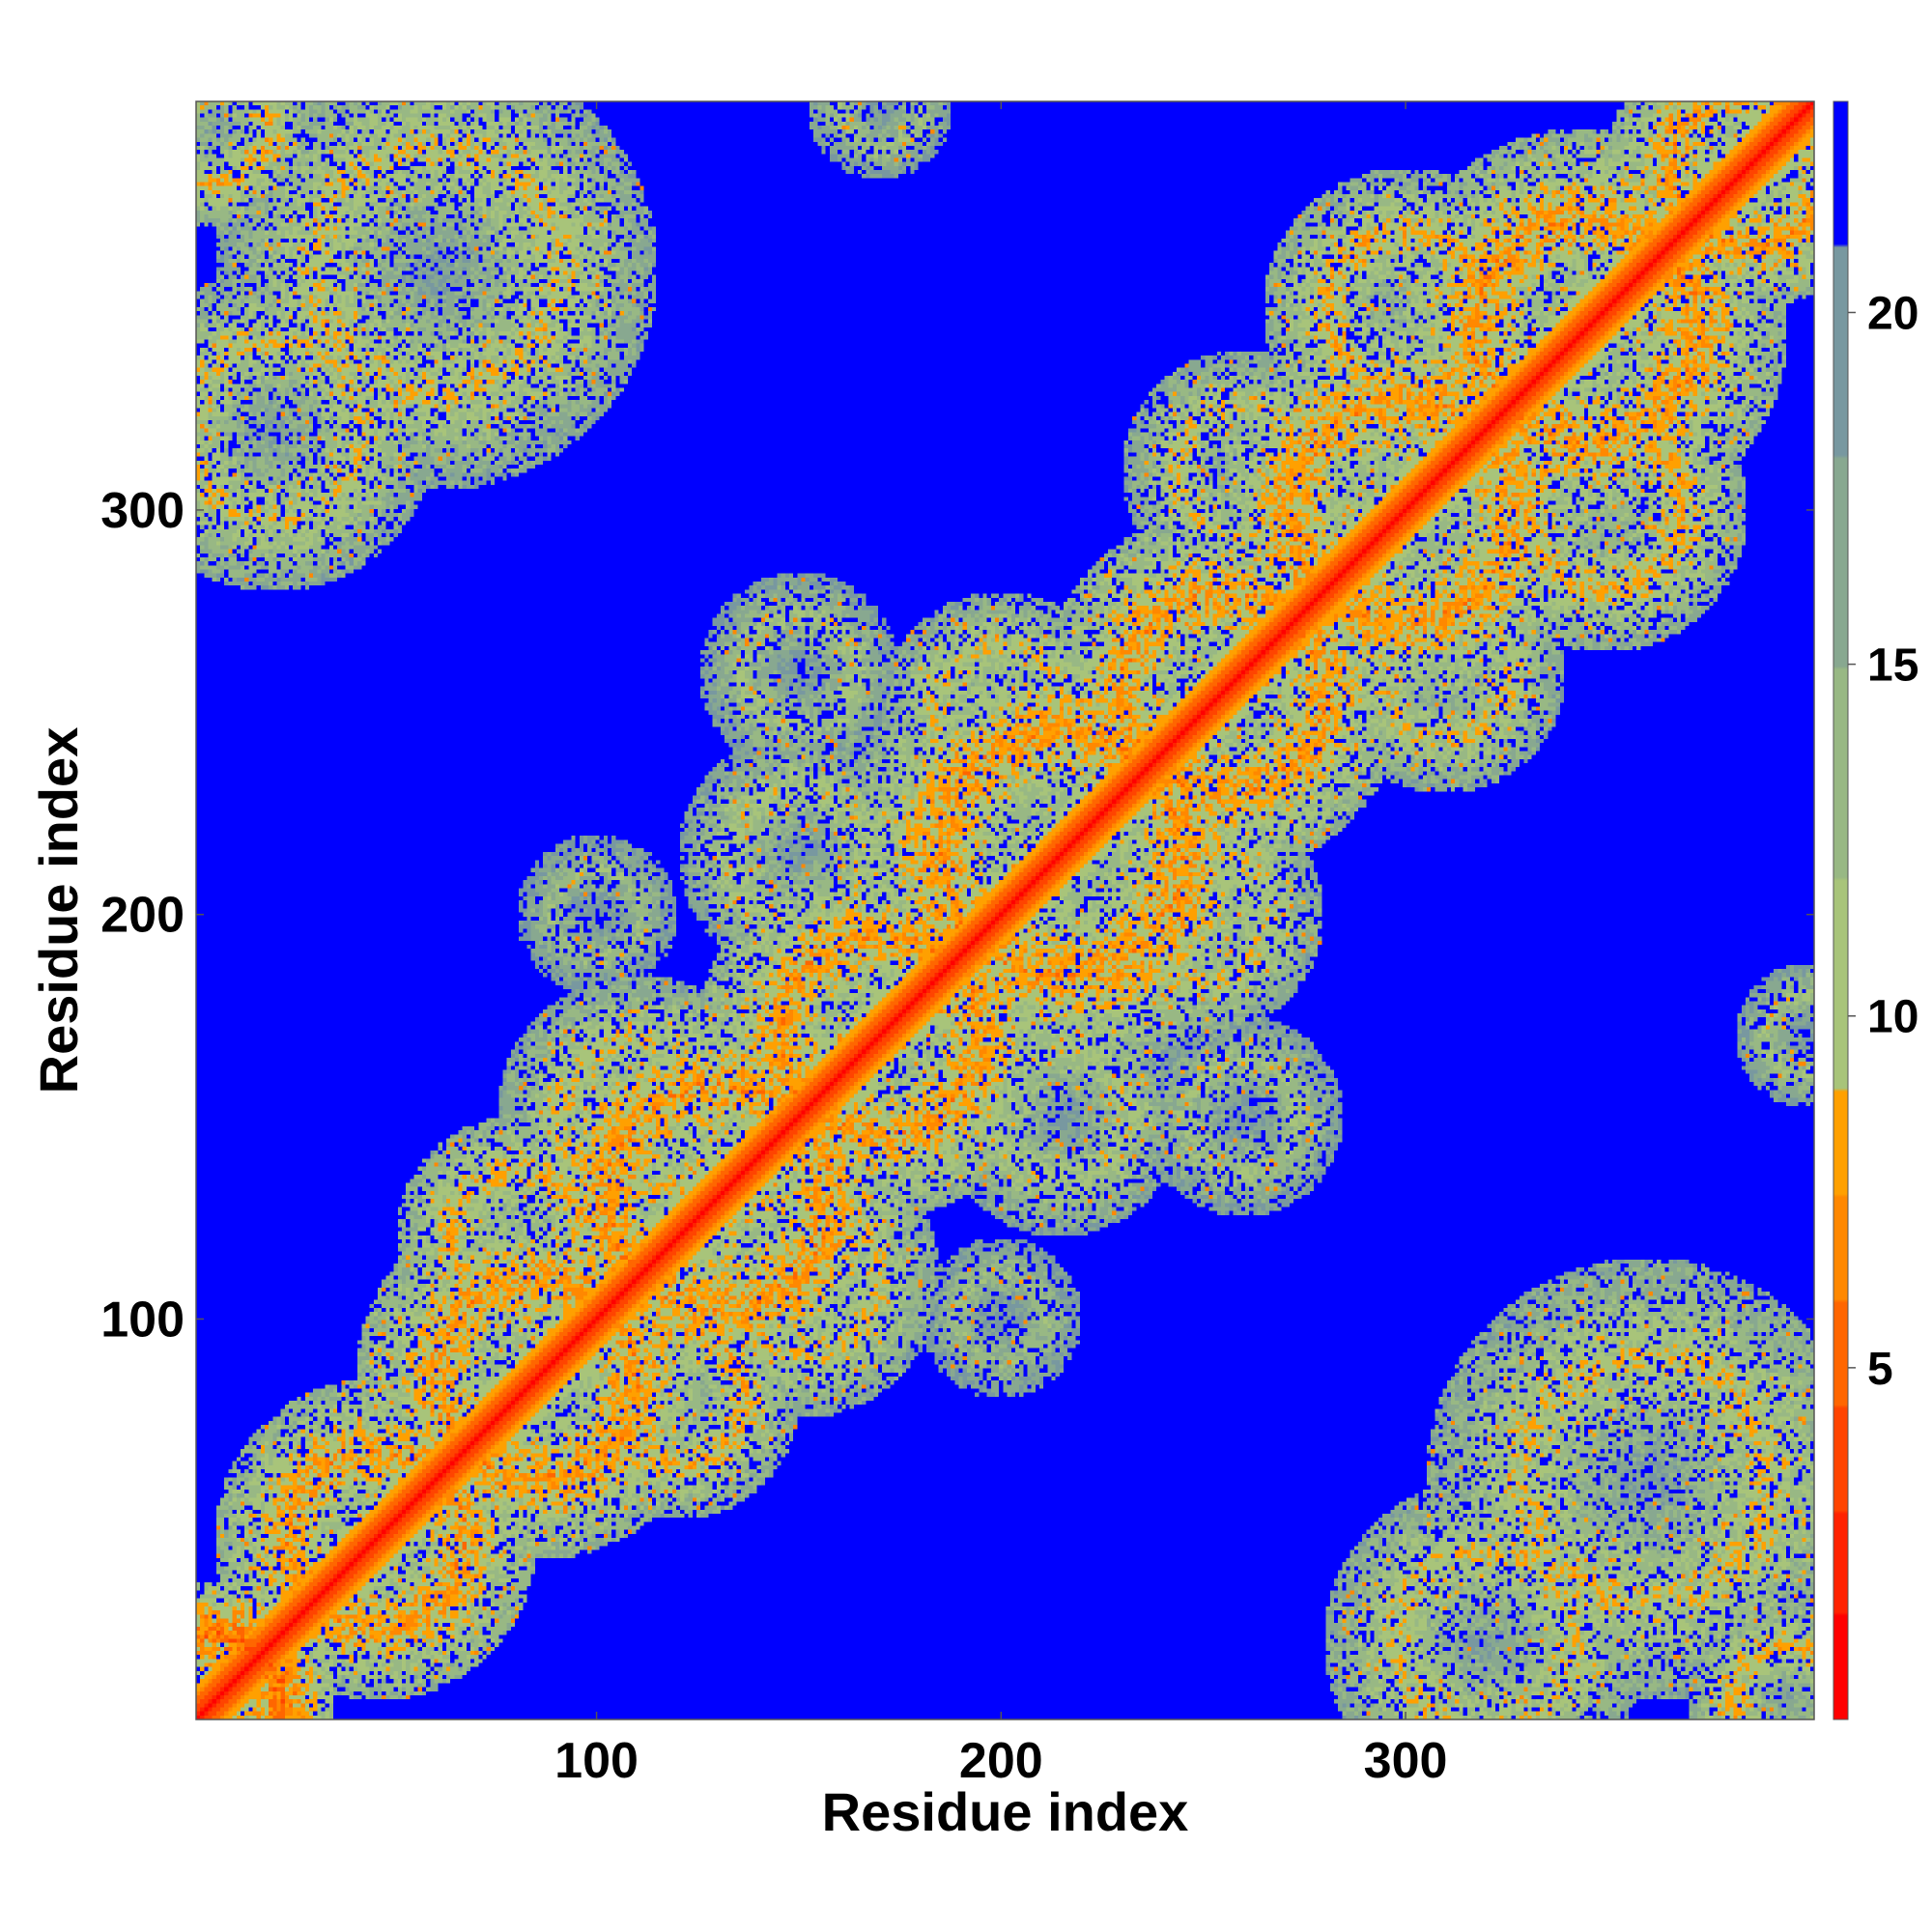  I want to click on colorbar-tick-label: 5, so click(1880, 1369).